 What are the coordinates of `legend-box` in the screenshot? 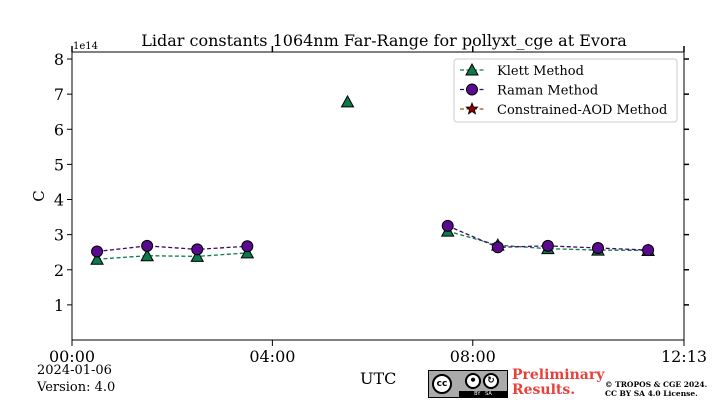 It's located at (565, 90).